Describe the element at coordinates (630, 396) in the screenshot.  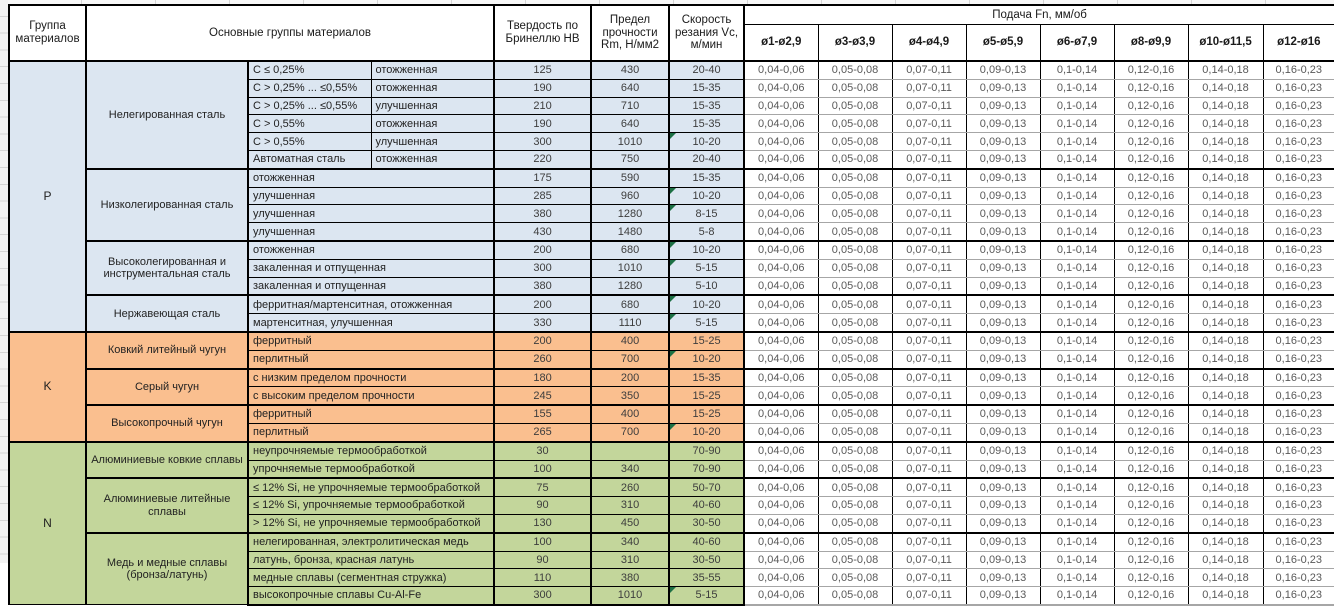
I see `tensile-strength-cell: 350` at that location.